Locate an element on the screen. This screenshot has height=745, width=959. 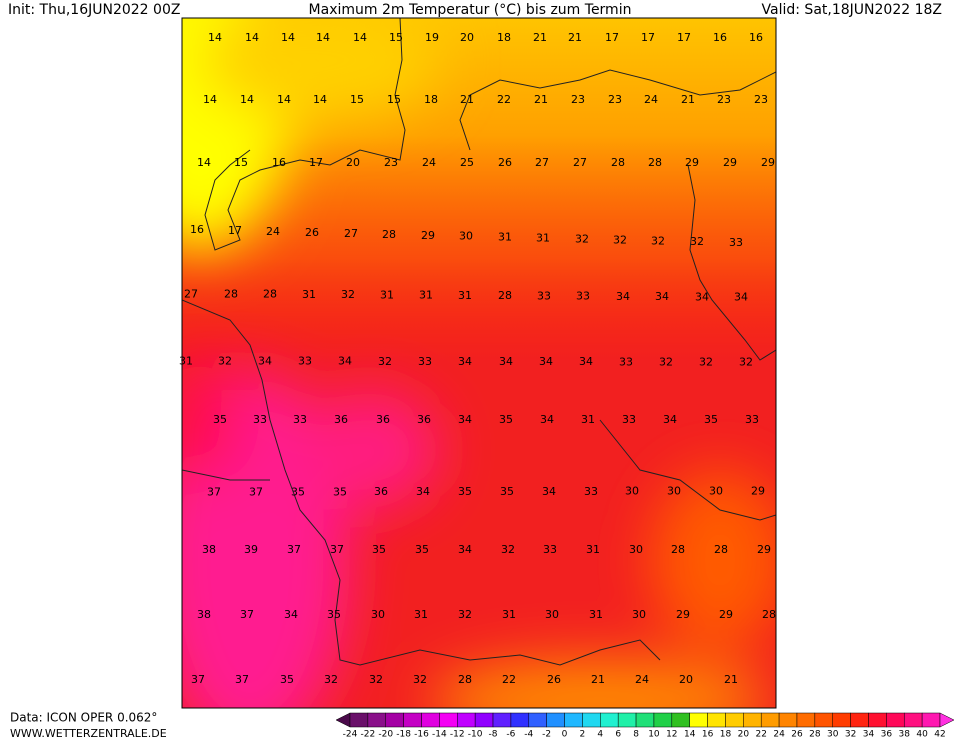
colorbar-label: -12 is located at coordinates (457, 735).